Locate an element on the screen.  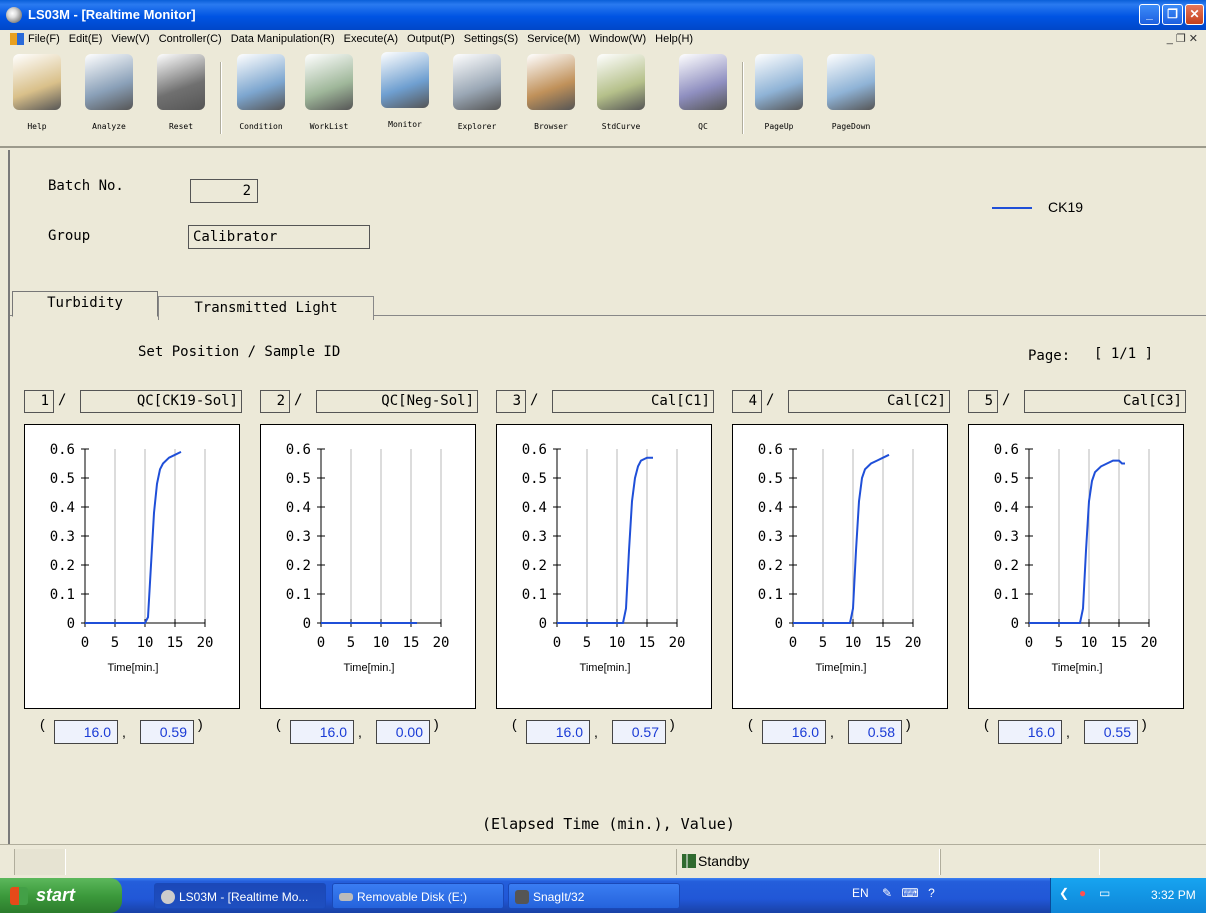
measured-value: 0.57 is located at coordinates (639, 732).